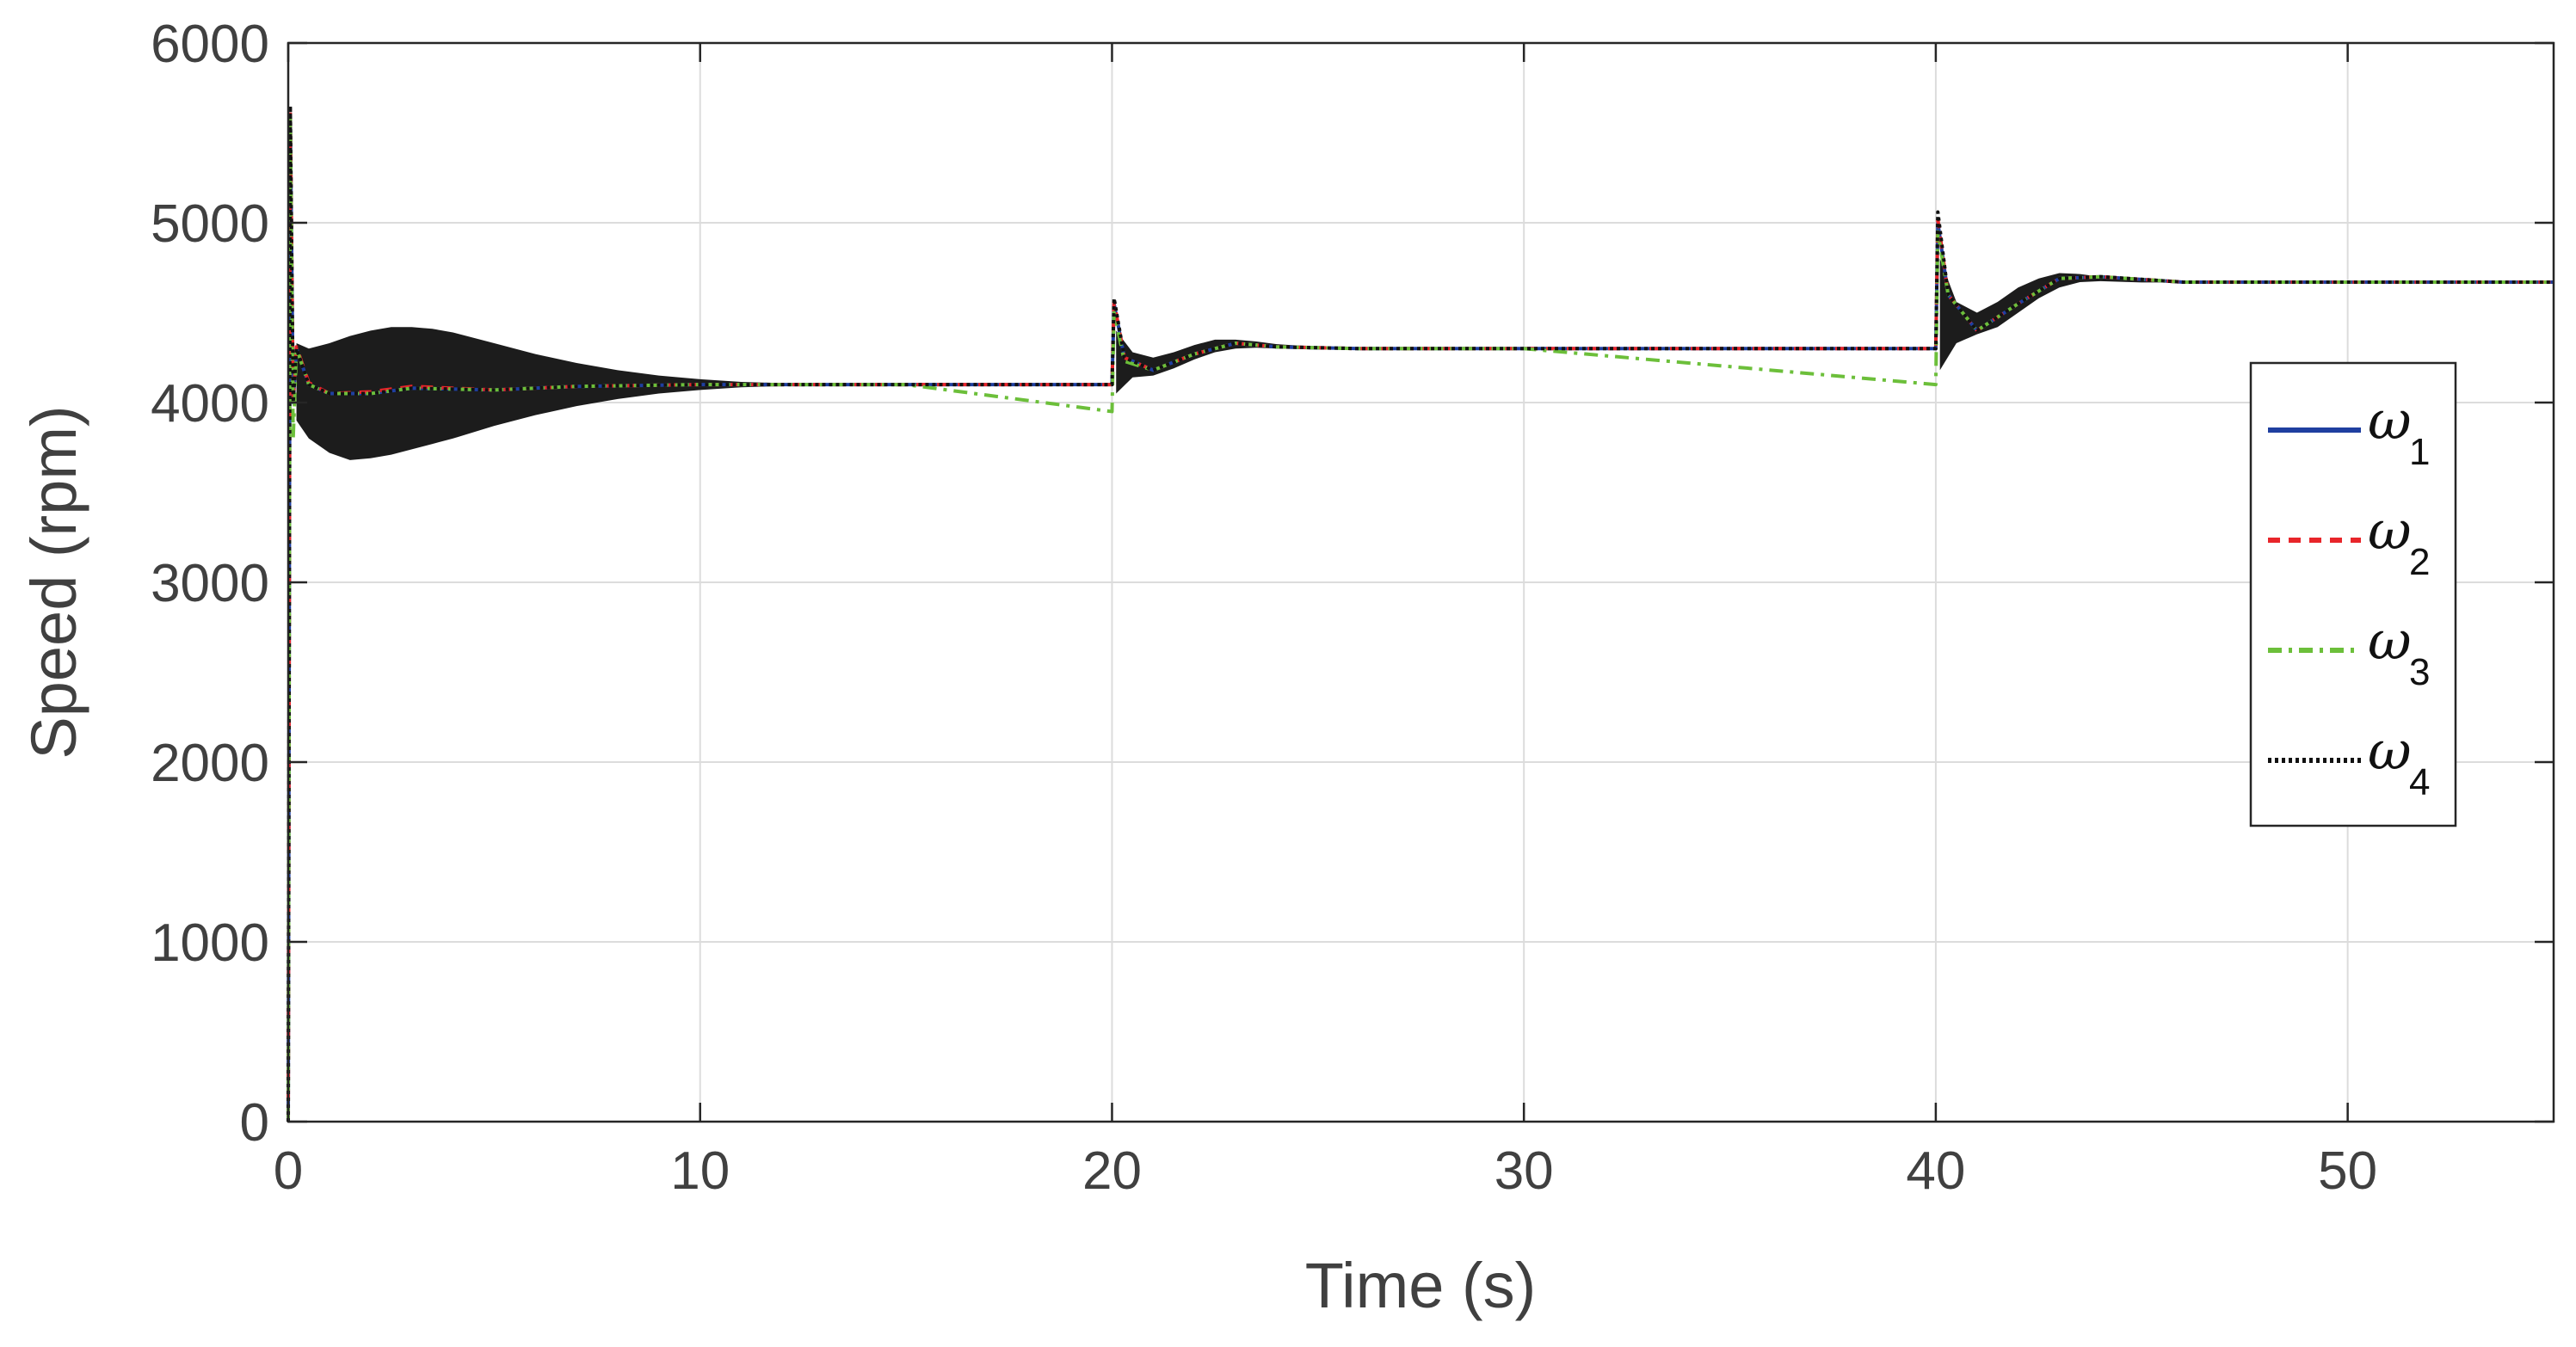 Image resolution: width=2576 pixels, height=1347 pixels. What do you see at coordinates (2390, 641) in the screenshot?
I see `legend-label-omega-3: ω` at bounding box center [2390, 641].